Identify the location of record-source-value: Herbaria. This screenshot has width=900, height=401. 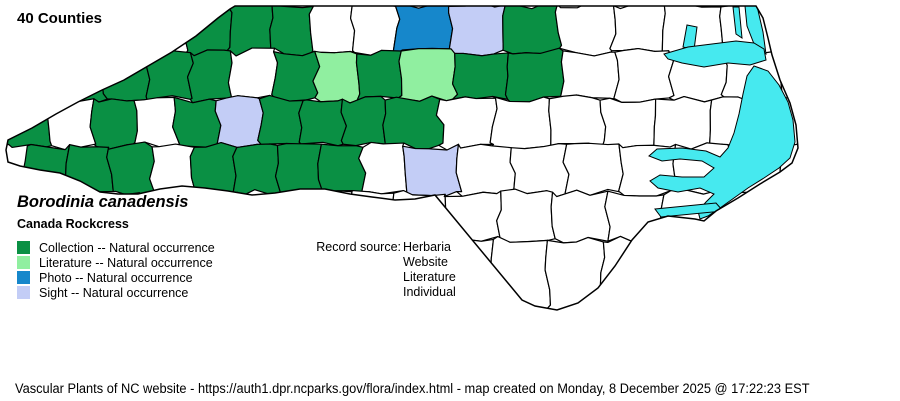
(427, 247).